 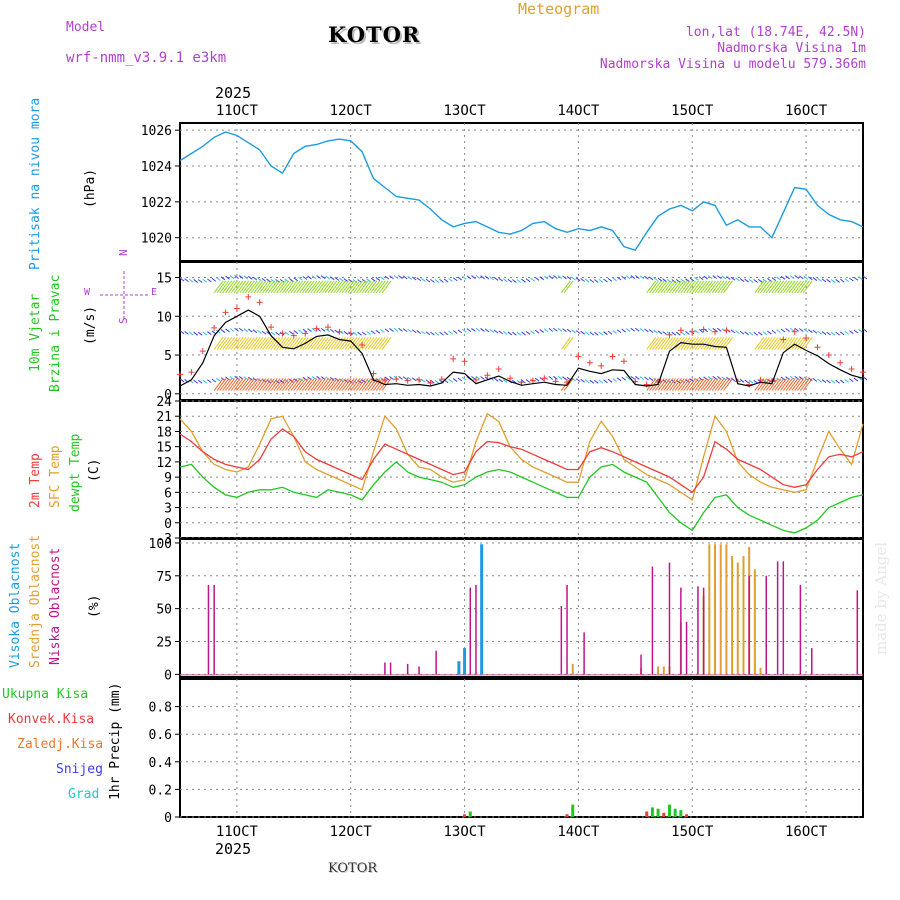 I want to click on date-tick-label-bottom: 11OCT, so click(x=237, y=832).